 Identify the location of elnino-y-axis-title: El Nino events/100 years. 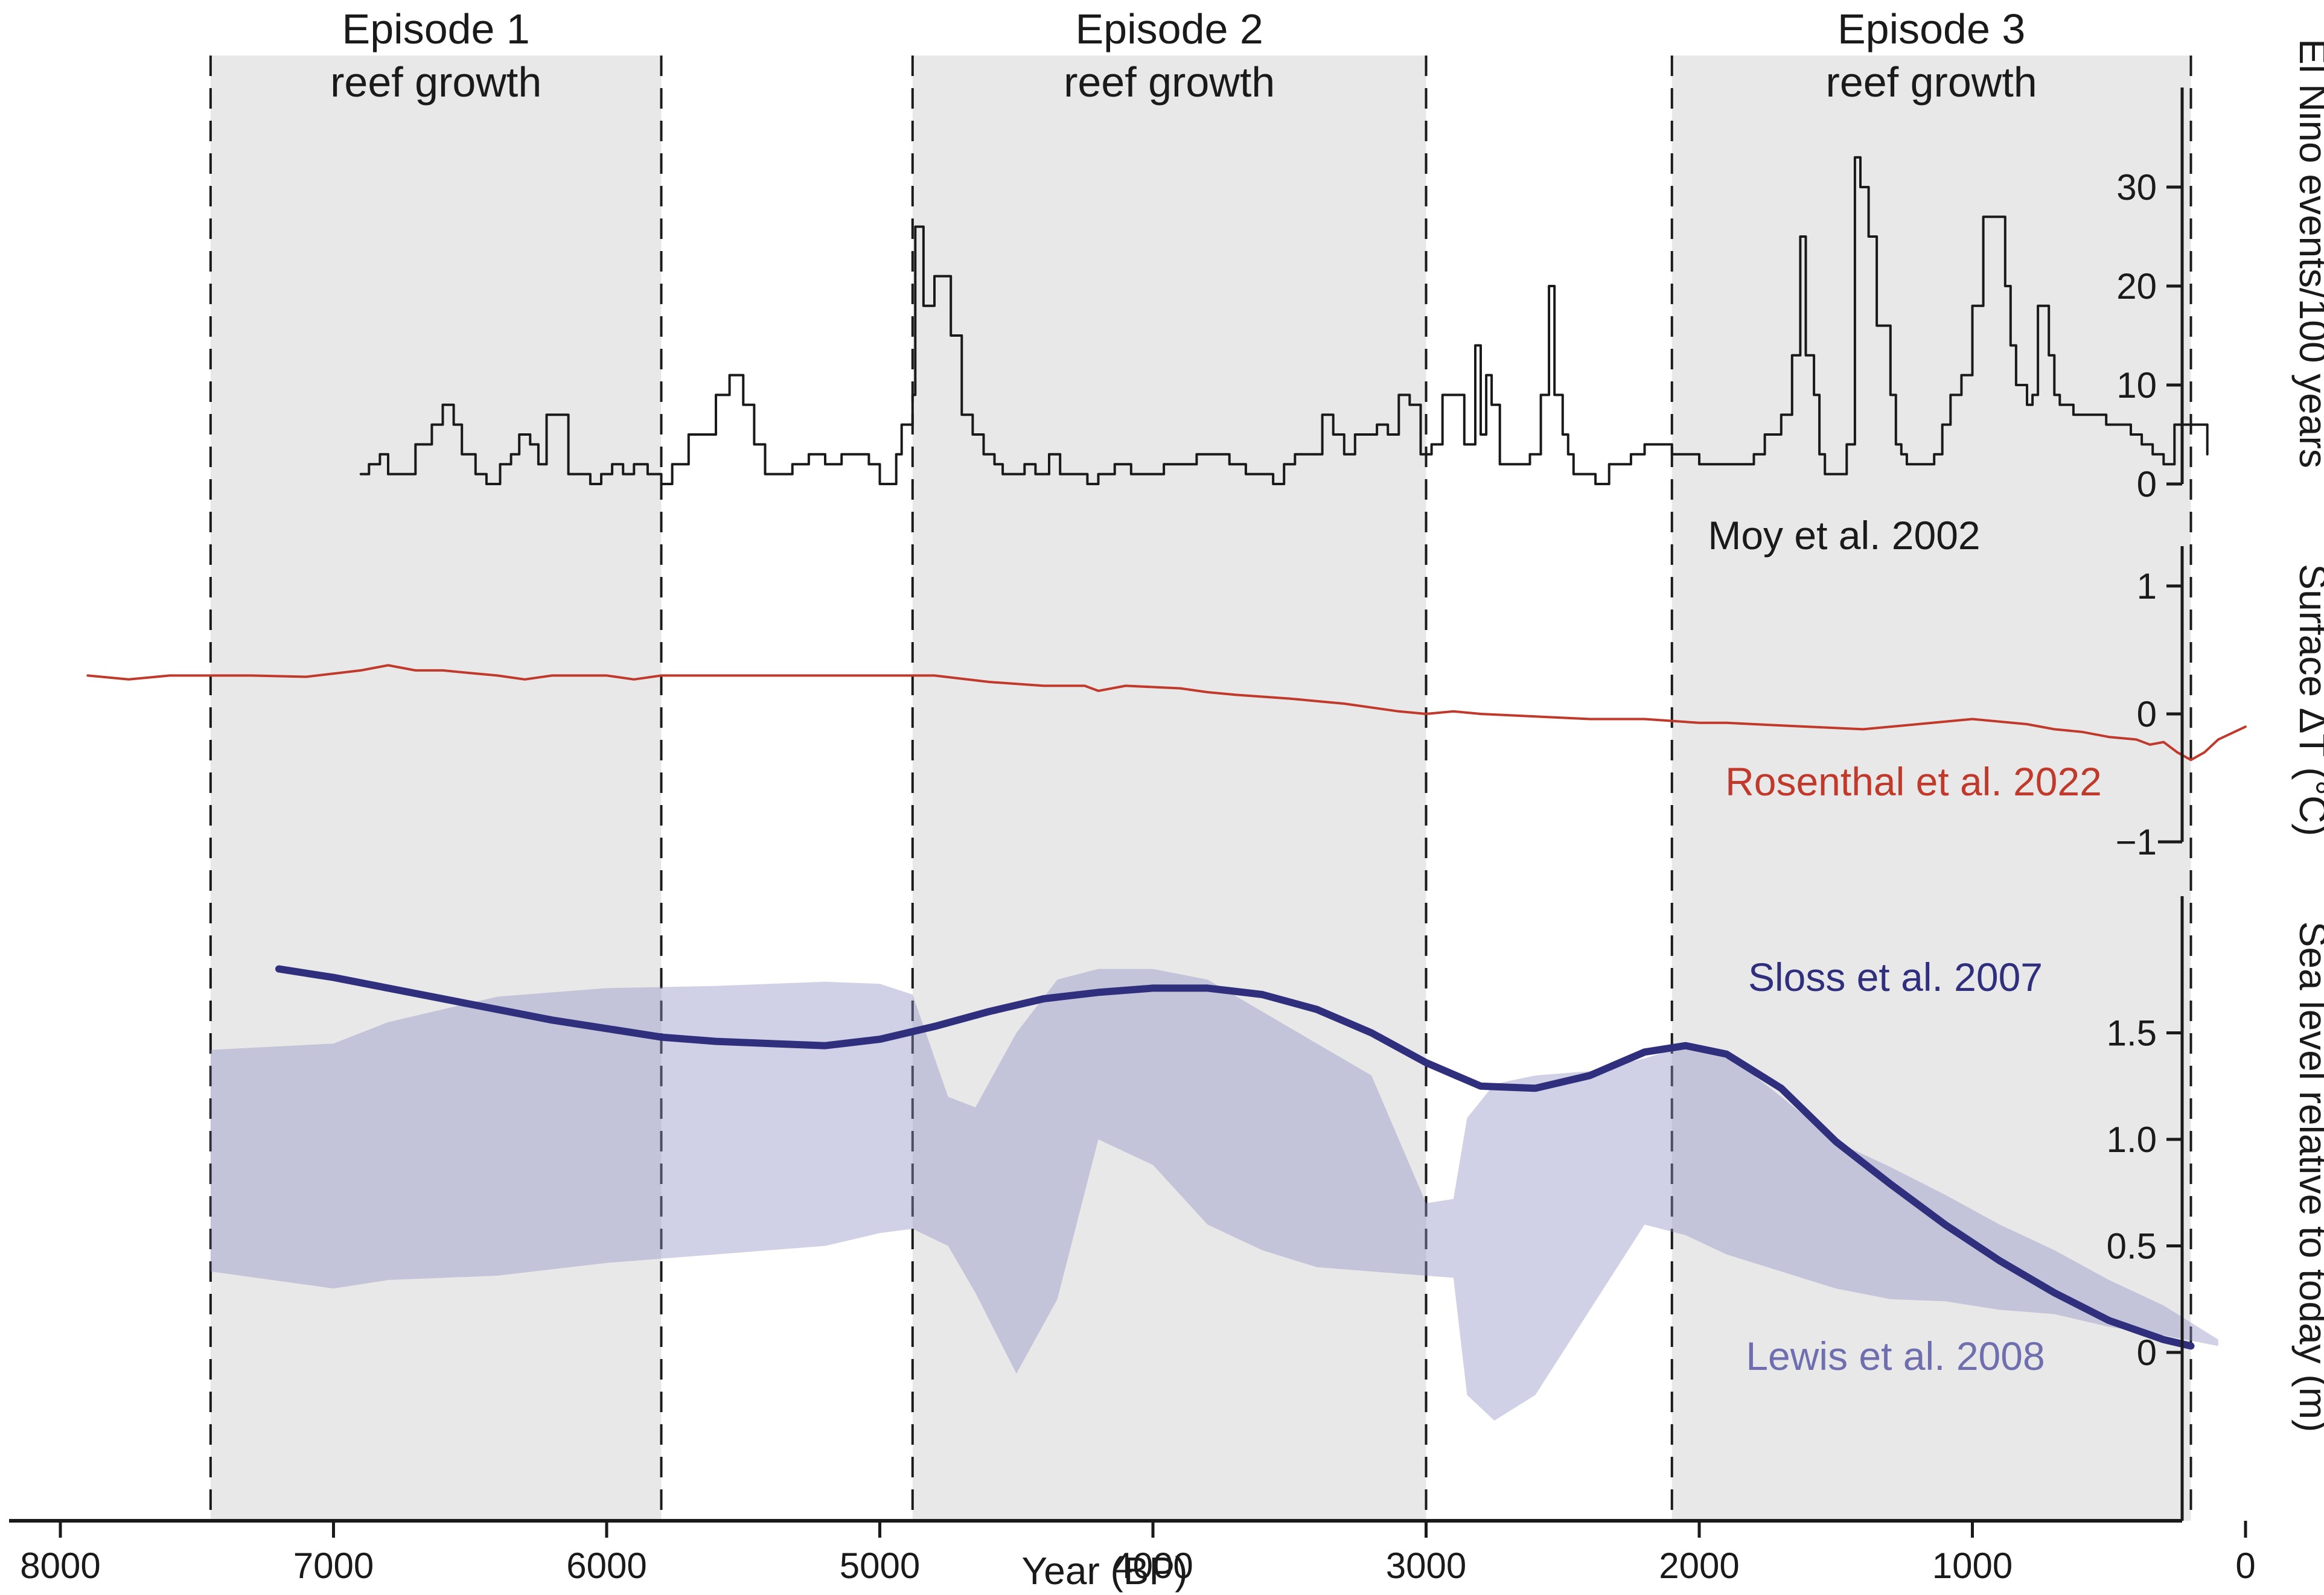
(2307, 253).